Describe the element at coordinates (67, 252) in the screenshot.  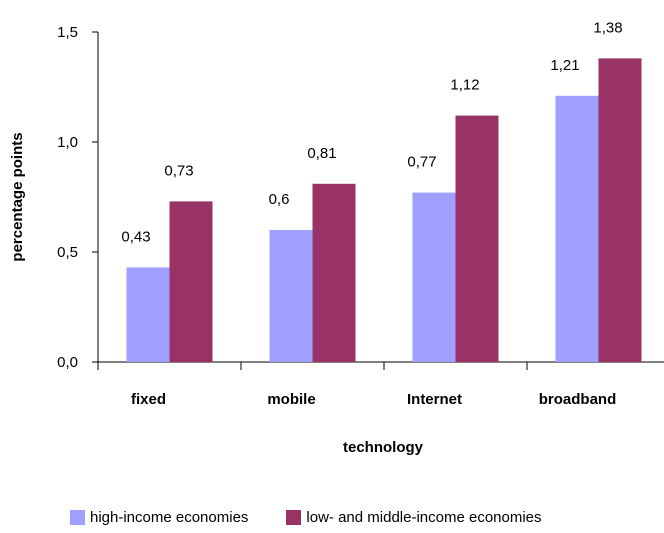
I see `y-tick-label: 0,5` at that location.